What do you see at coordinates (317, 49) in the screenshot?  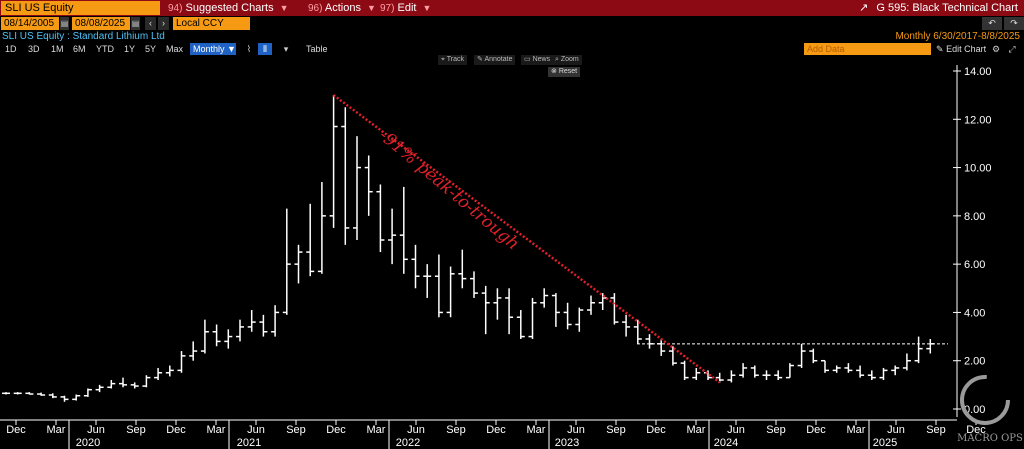 I see `table-button: Table` at bounding box center [317, 49].